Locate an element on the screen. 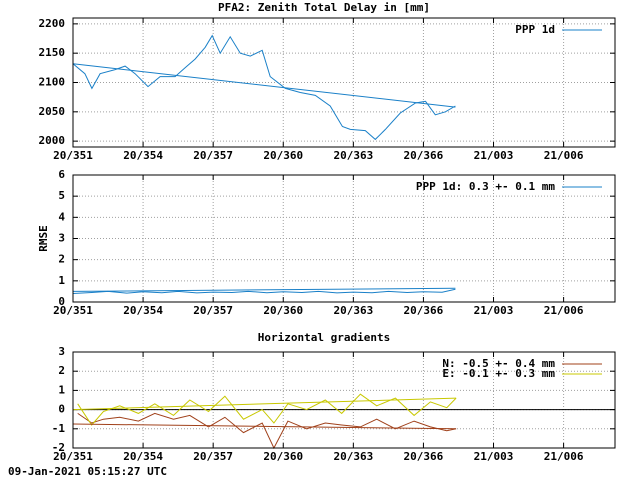 The image size is (640, 480). y-tick-label: 2050 is located at coordinates (52, 111).